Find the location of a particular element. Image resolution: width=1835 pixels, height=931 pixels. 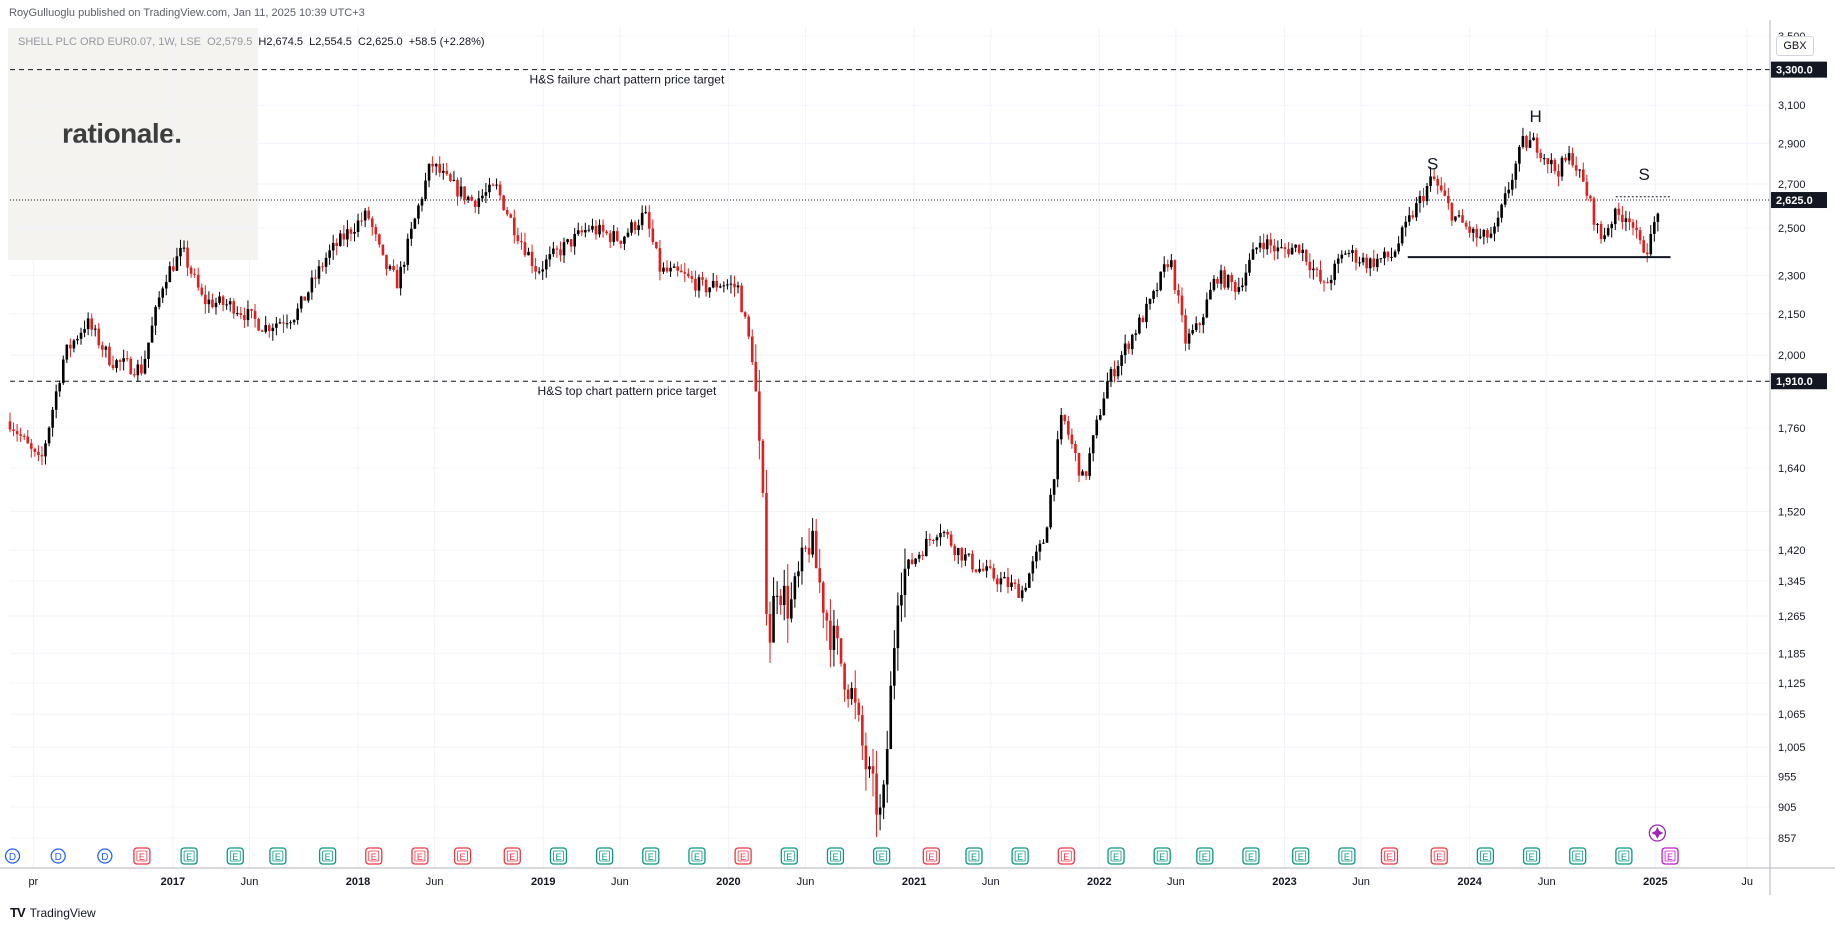

legend-change: +58.5 (+2.28%) is located at coordinates (446, 42).